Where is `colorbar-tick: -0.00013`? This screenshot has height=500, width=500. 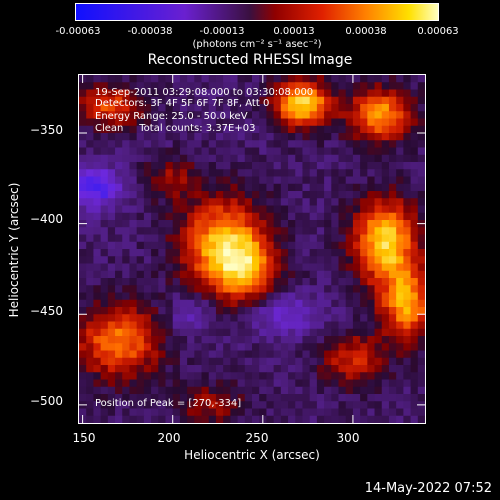 colorbar-tick: -0.00013 is located at coordinates (222, 31).